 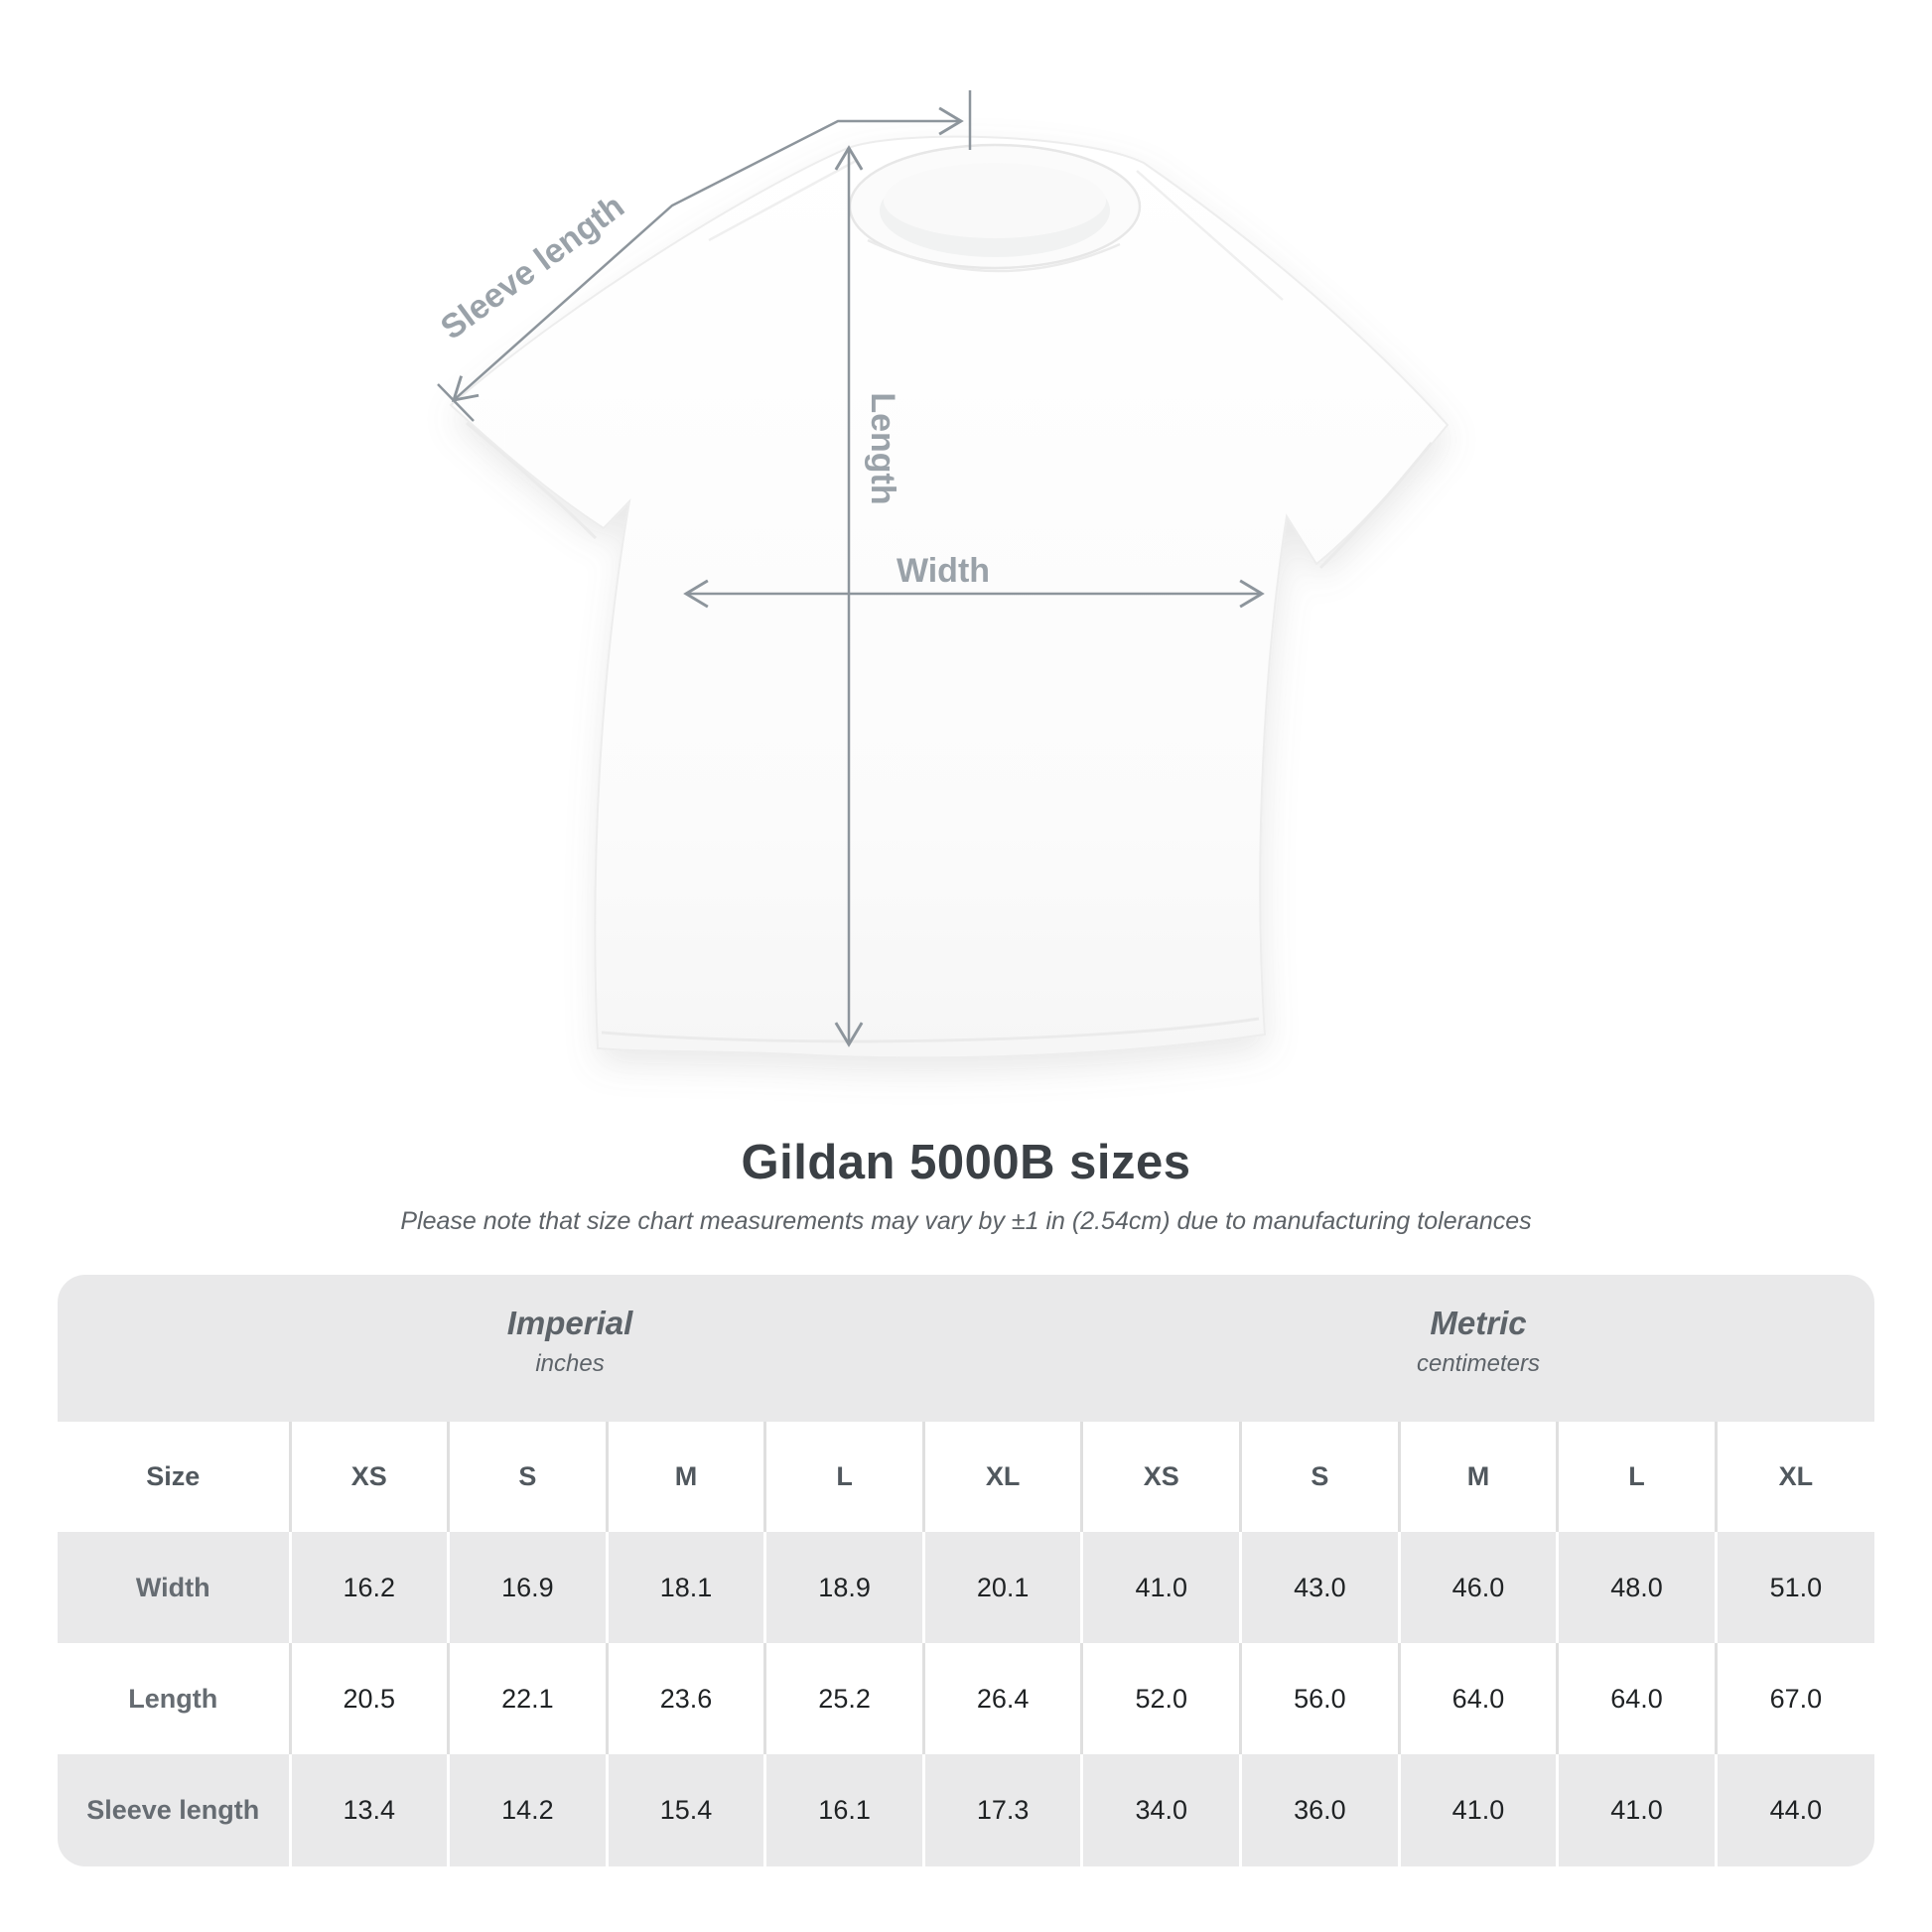 I want to click on size-header-metric-xl: XL, so click(x=1794, y=1477).